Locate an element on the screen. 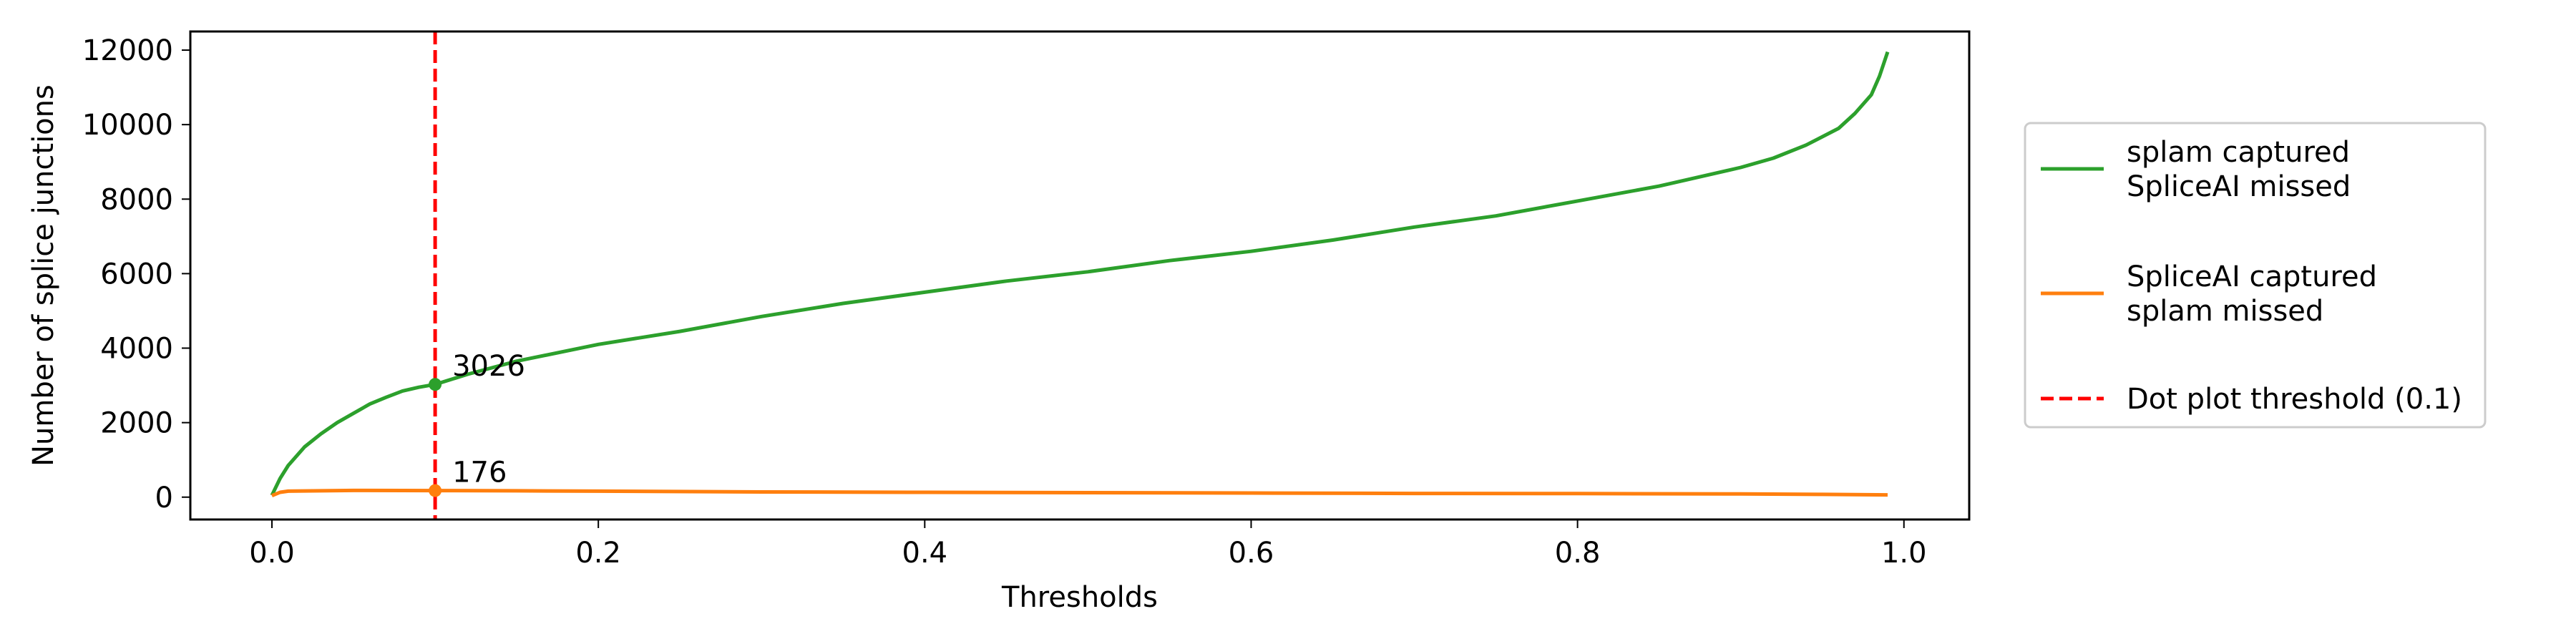 The image size is (2576, 644). y-tick-label: 4000 is located at coordinates (136, 349).